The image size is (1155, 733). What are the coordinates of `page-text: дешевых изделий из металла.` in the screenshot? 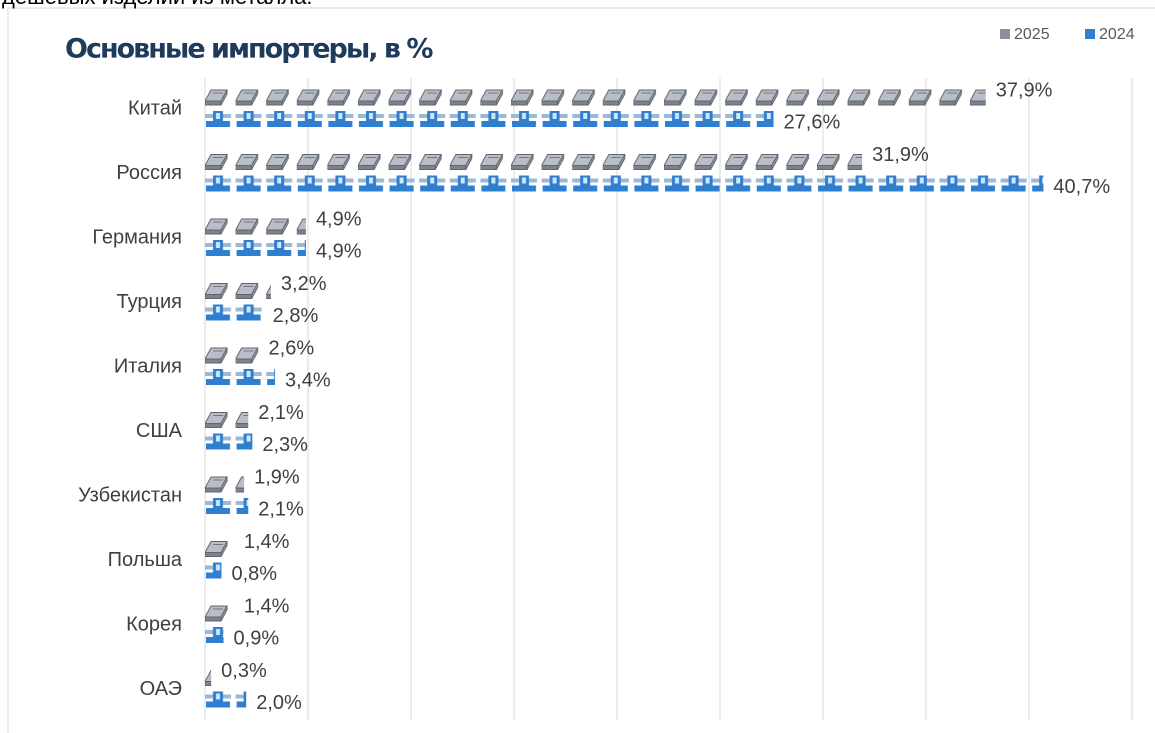 It's located at (157, 4).